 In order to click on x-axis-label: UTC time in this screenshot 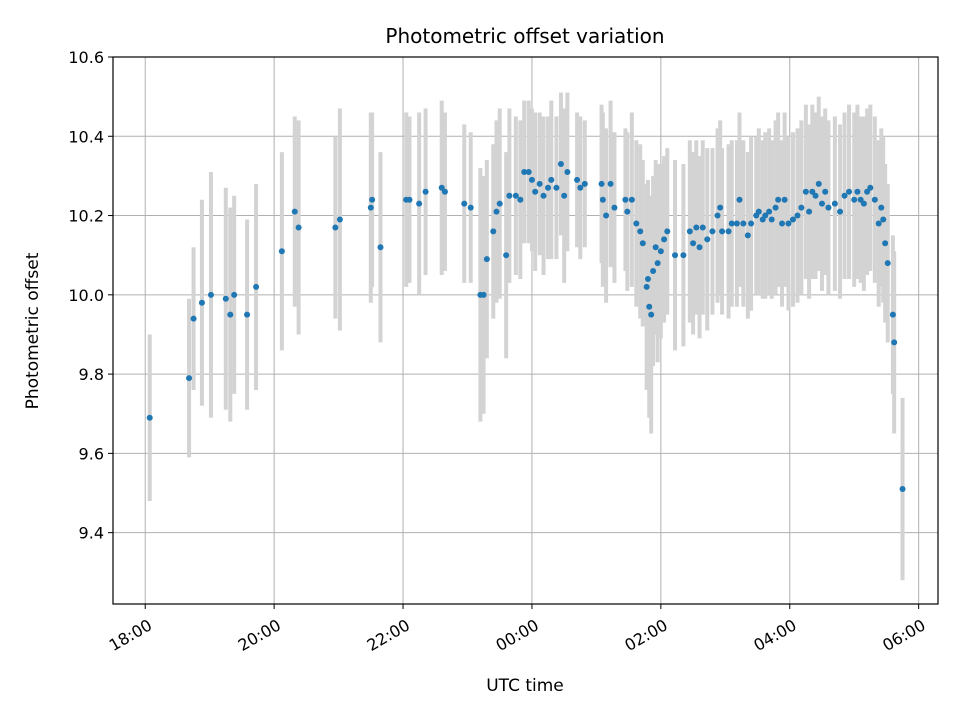, I will do `click(525, 686)`.